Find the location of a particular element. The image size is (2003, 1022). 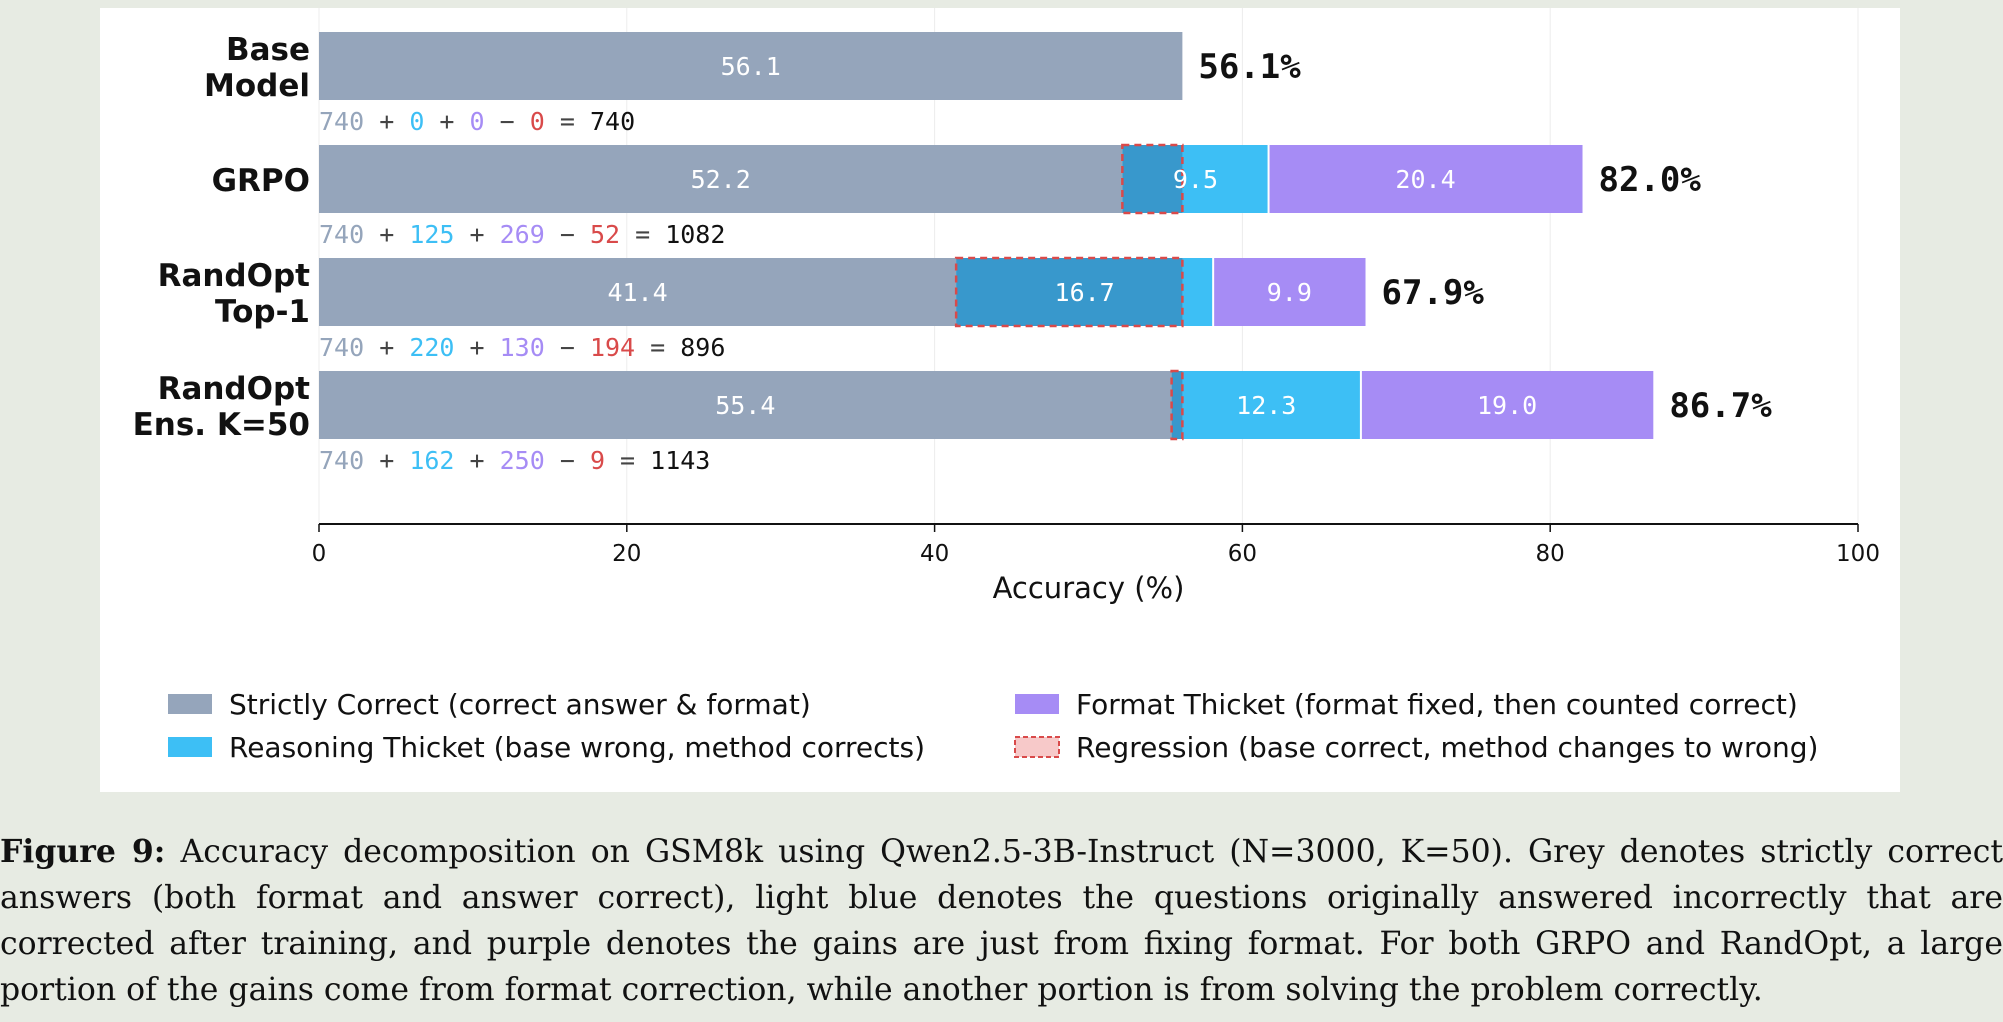

bar-label-format: 19.0 is located at coordinates (1507, 405).